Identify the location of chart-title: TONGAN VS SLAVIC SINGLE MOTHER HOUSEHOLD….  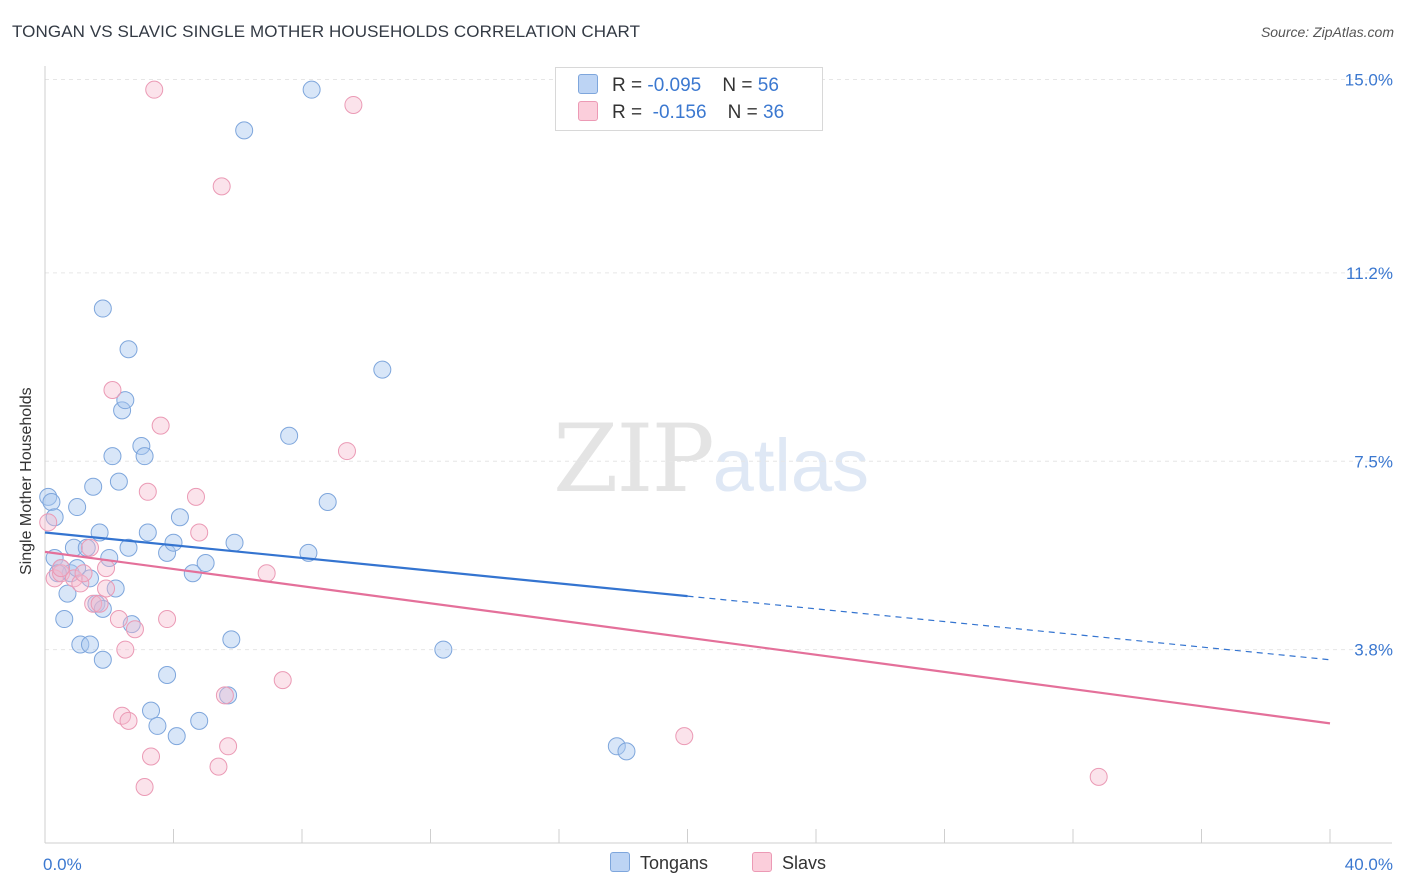
(326, 31).